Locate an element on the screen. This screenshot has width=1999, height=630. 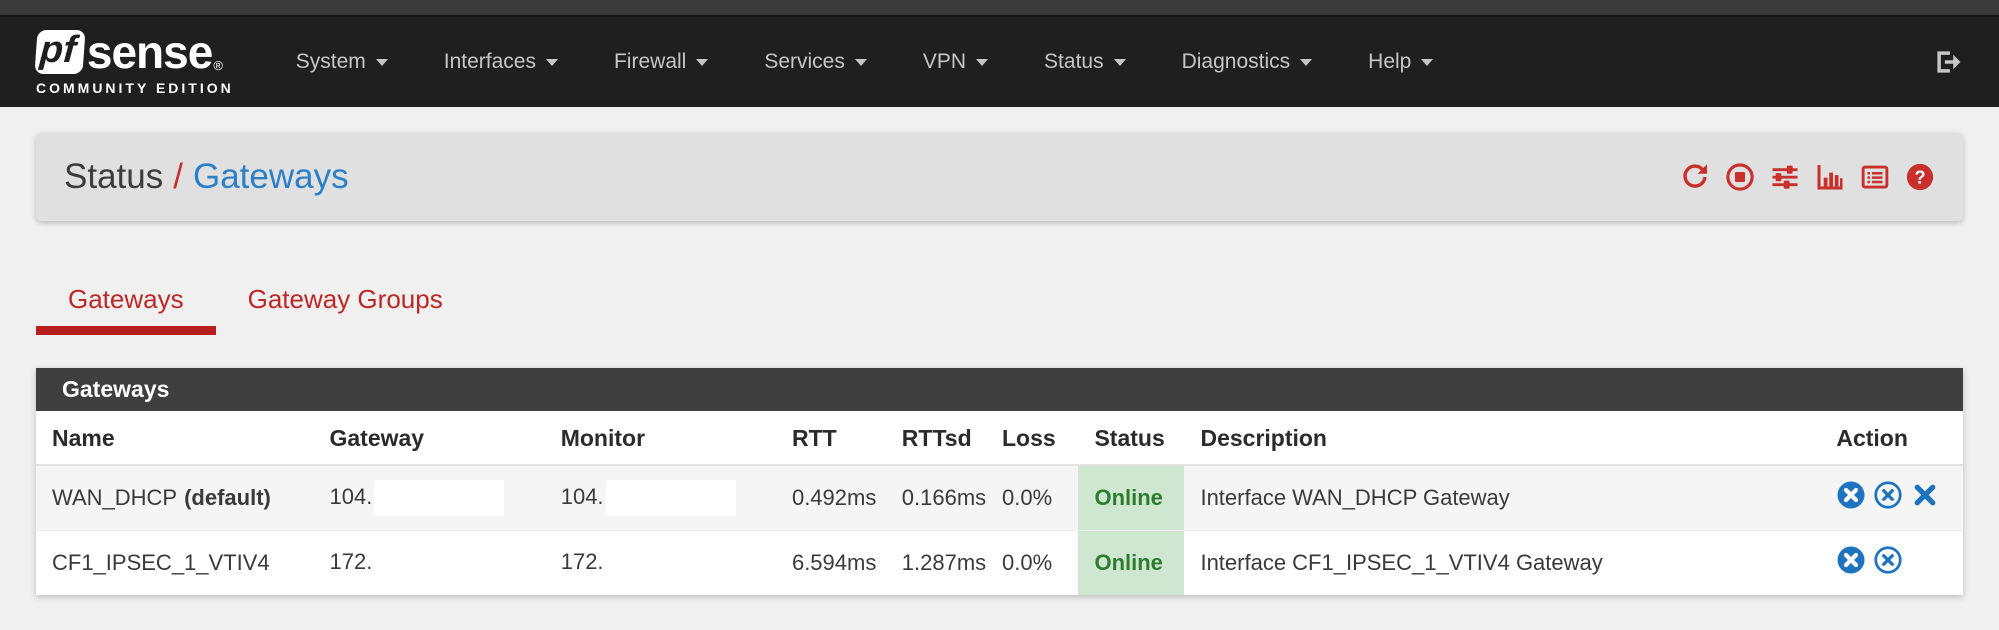
description-cell: Interface WAN_DHCP Gateway is located at coordinates (1355, 497).